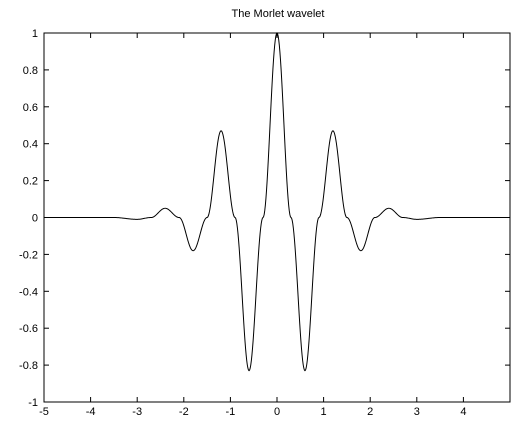  Describe the element at coordinates (44, 412) in the screenshot. I see `x-tick-label: -5` at that location.